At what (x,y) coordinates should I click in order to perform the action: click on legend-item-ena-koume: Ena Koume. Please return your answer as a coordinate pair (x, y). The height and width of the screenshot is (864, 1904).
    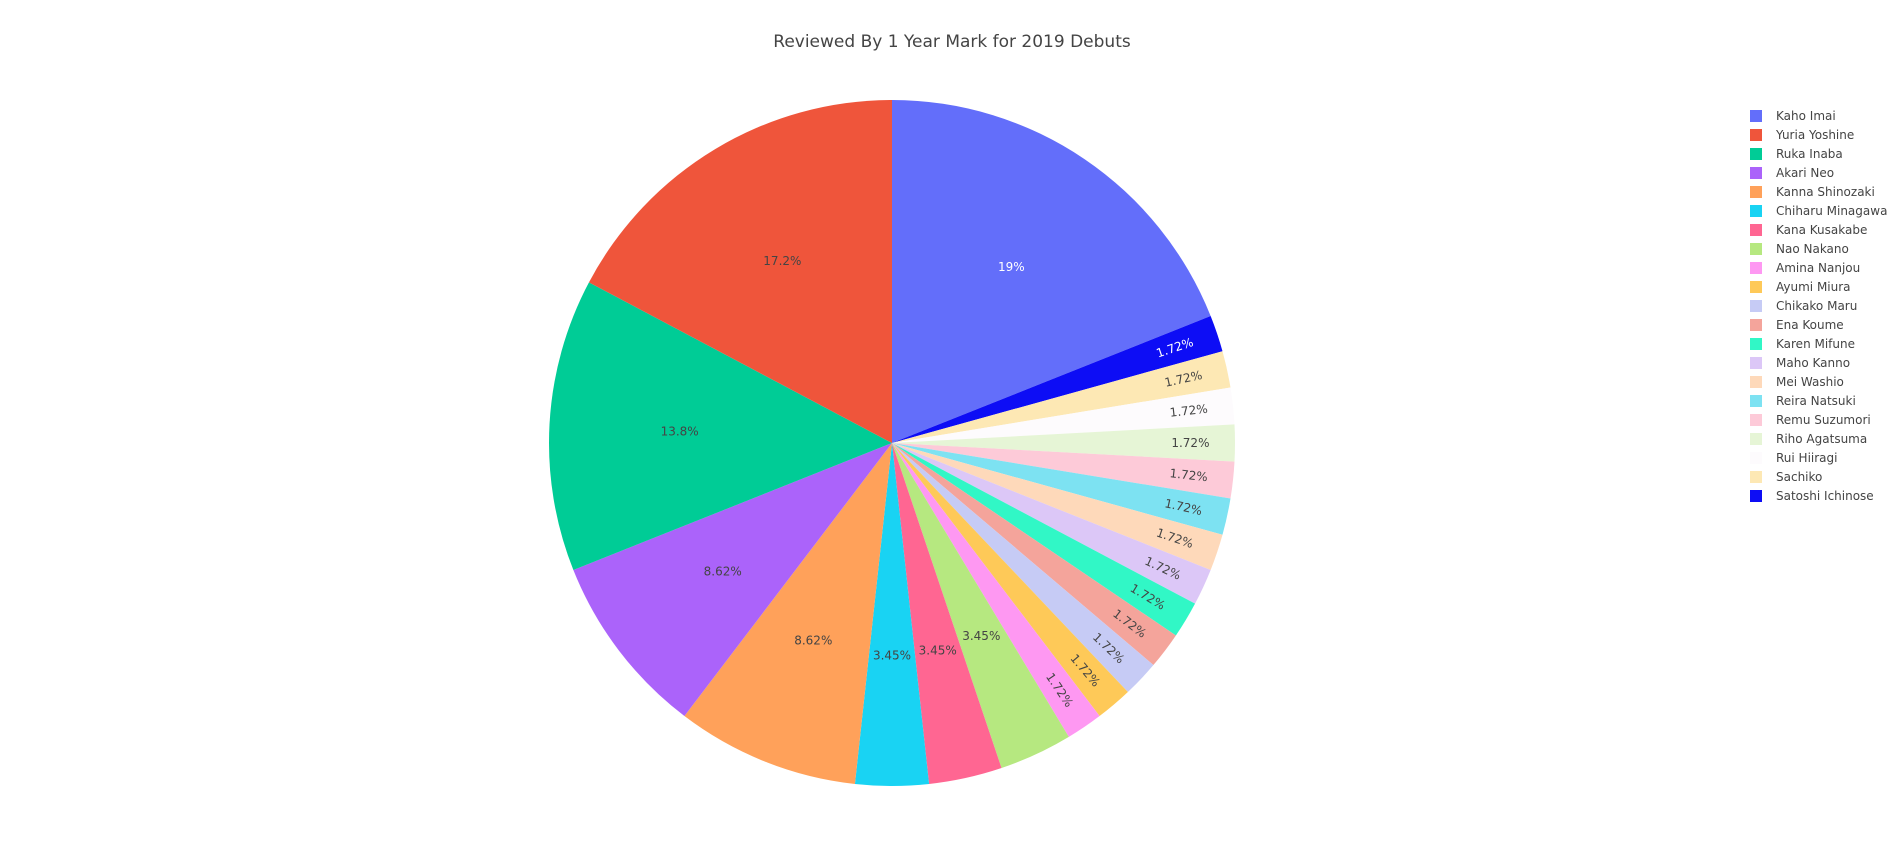
    Looking at the image, I should click on (1818, 324).